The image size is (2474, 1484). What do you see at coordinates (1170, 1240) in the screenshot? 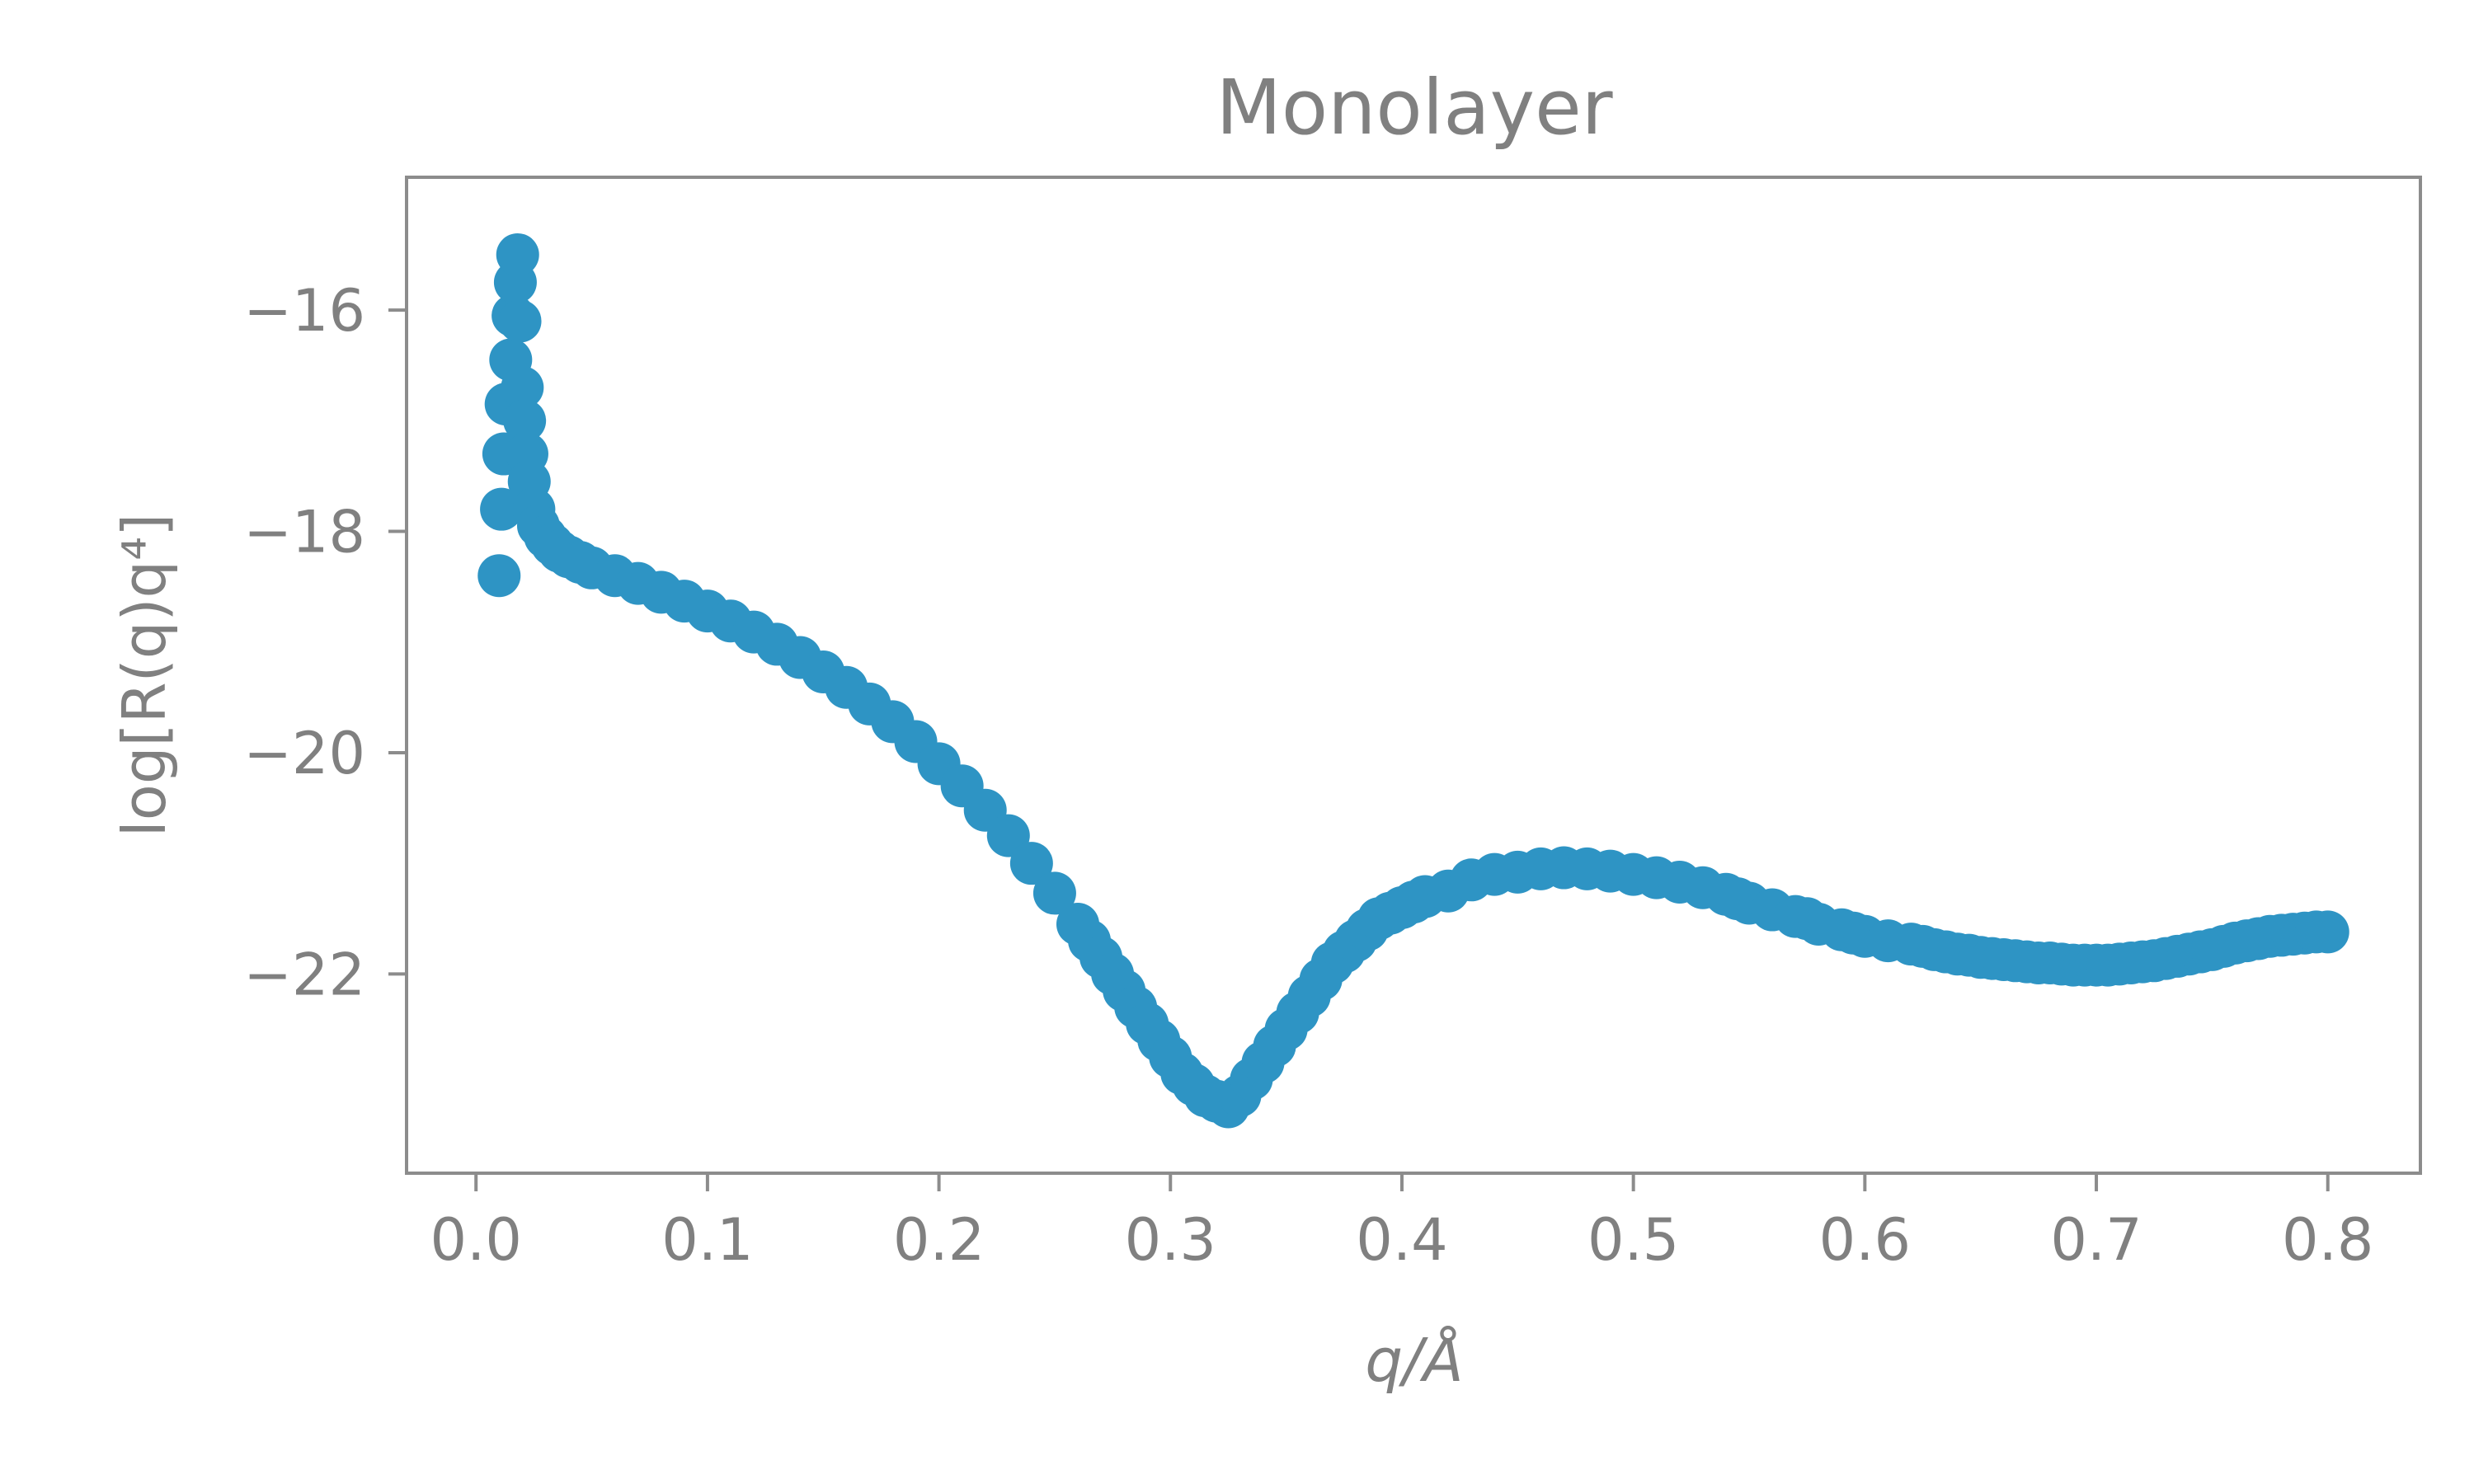
I see `x-tick-label: 0.3` at bounding box center [1170, 1240].